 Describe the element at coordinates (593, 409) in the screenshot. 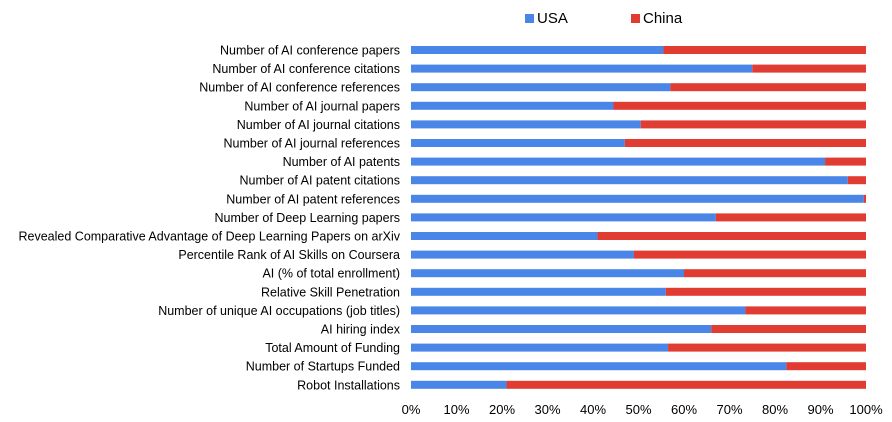

I see `x-tick-label: 40%` at that location.